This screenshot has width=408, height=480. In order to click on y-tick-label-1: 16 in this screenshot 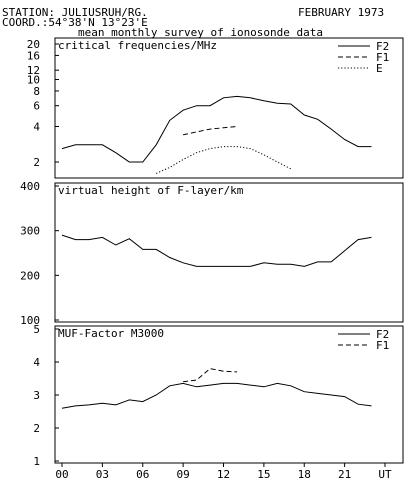, I will do `click(33, 55)`.